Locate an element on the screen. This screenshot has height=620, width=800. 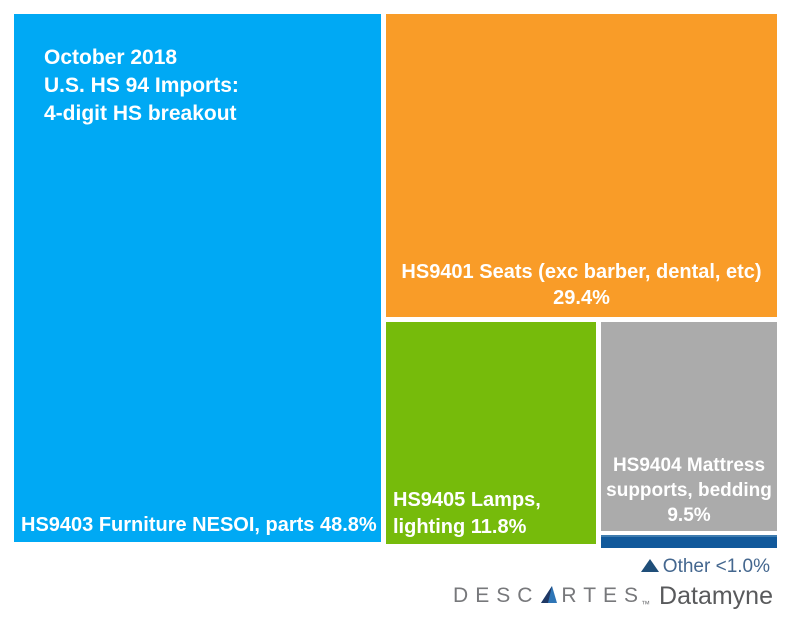
chart-title-line3: 4-digit HS breakout is located at coordinates (140, 113).